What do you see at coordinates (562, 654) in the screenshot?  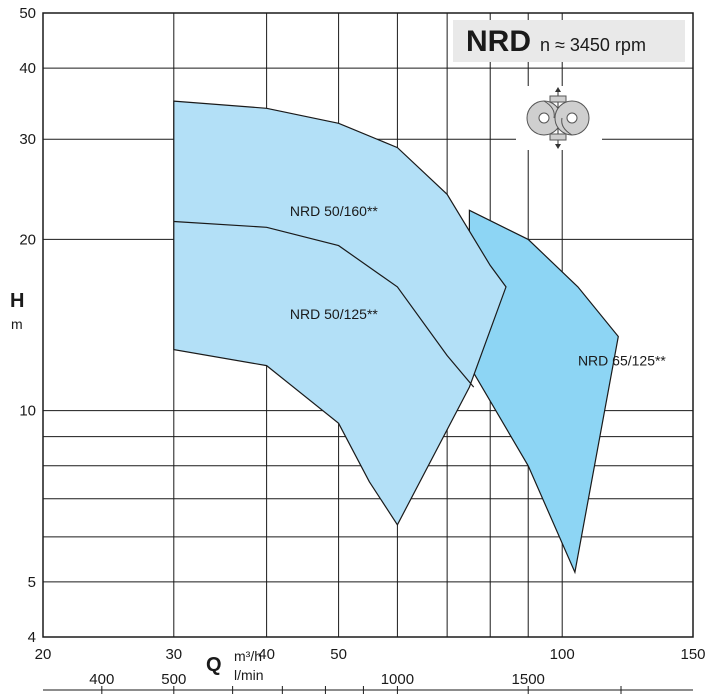 I see `x-tick-label: 100` at bounding box center [562, 654].